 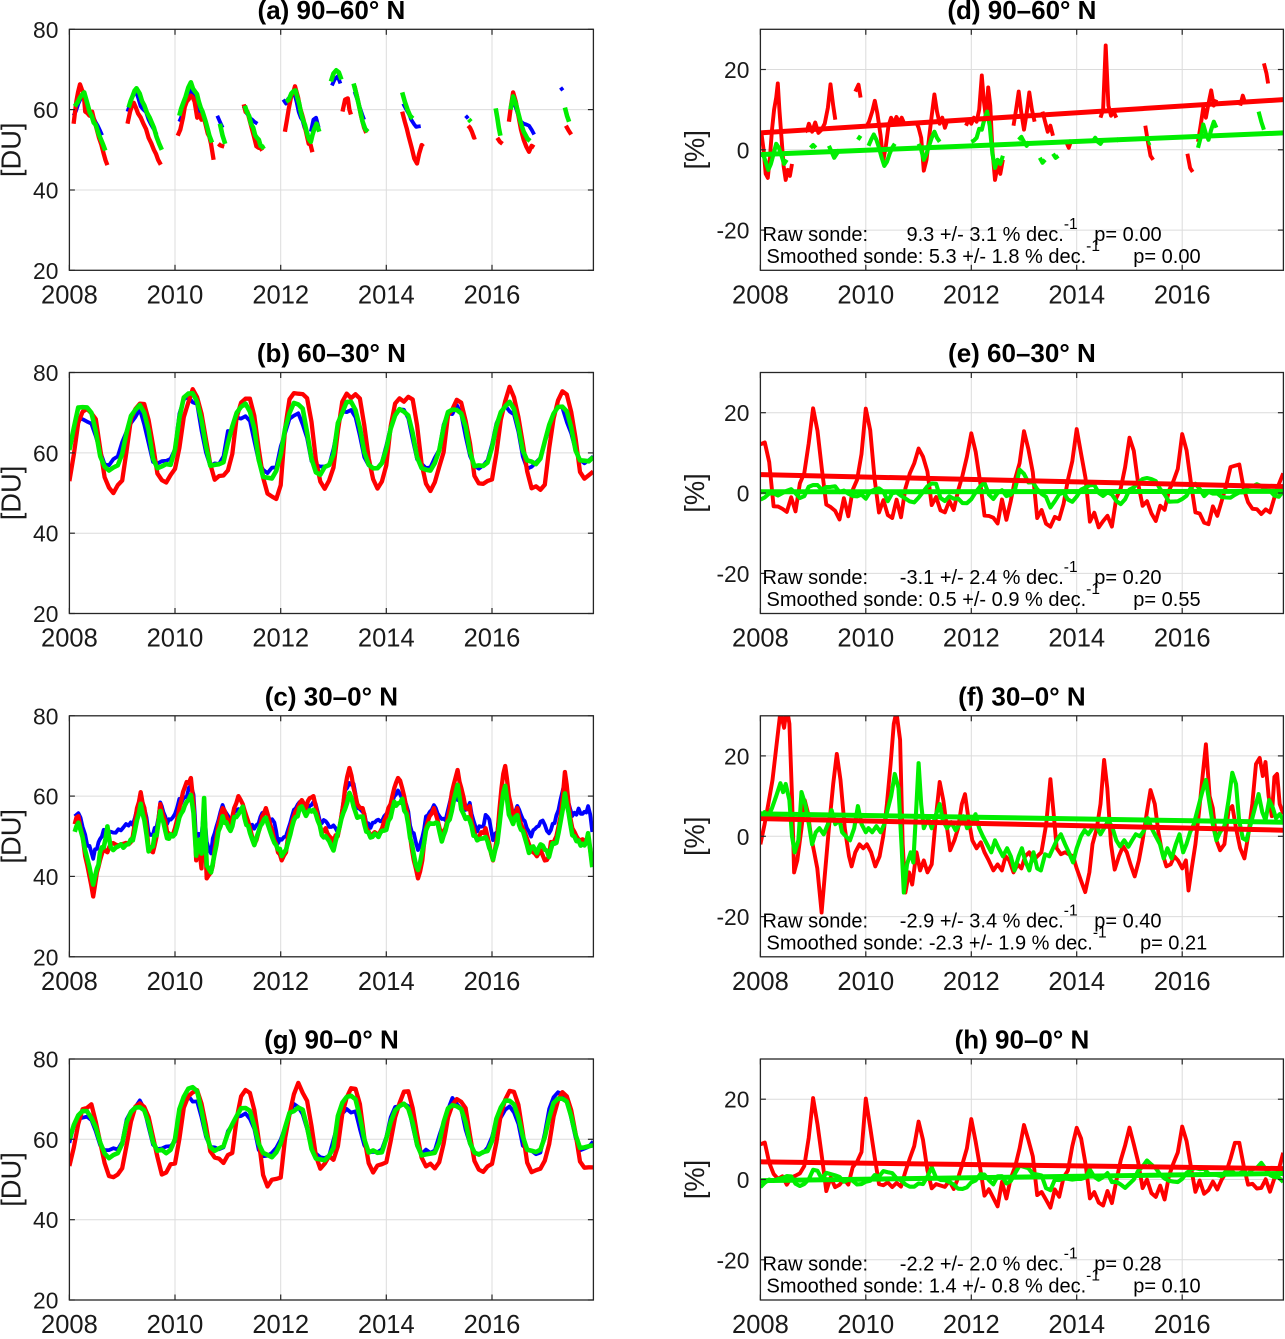 What do you see at coordinates (1021, 12) in the screenshot?
I see `svg-text: (d) 90–60° N` at bounding box center [1021, 12].